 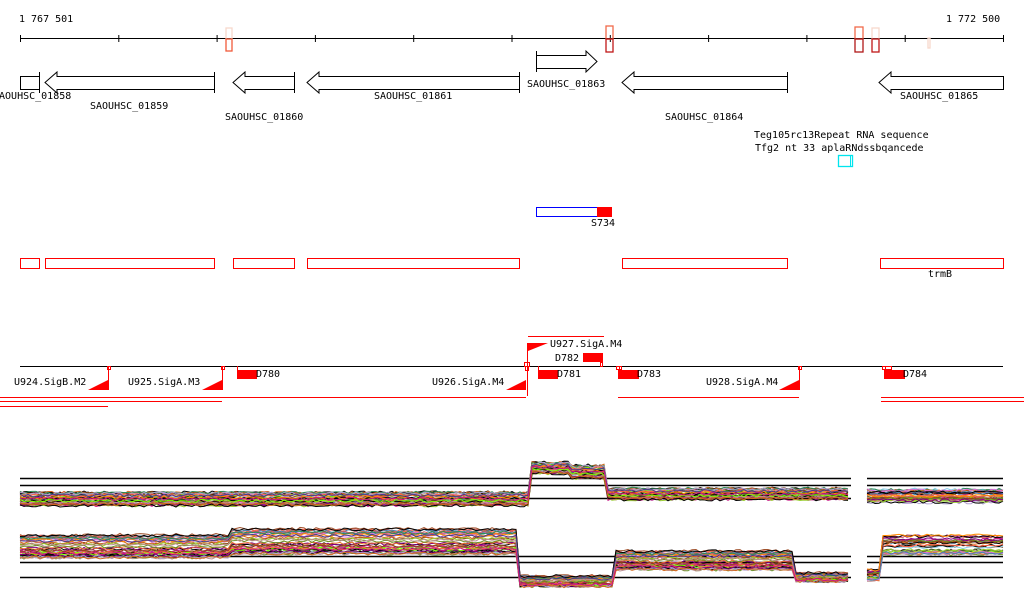 What do you see at coordinates (940, 274) in the screenshot?
I see `operon-label: trmB` at bounding box center [940, 274].